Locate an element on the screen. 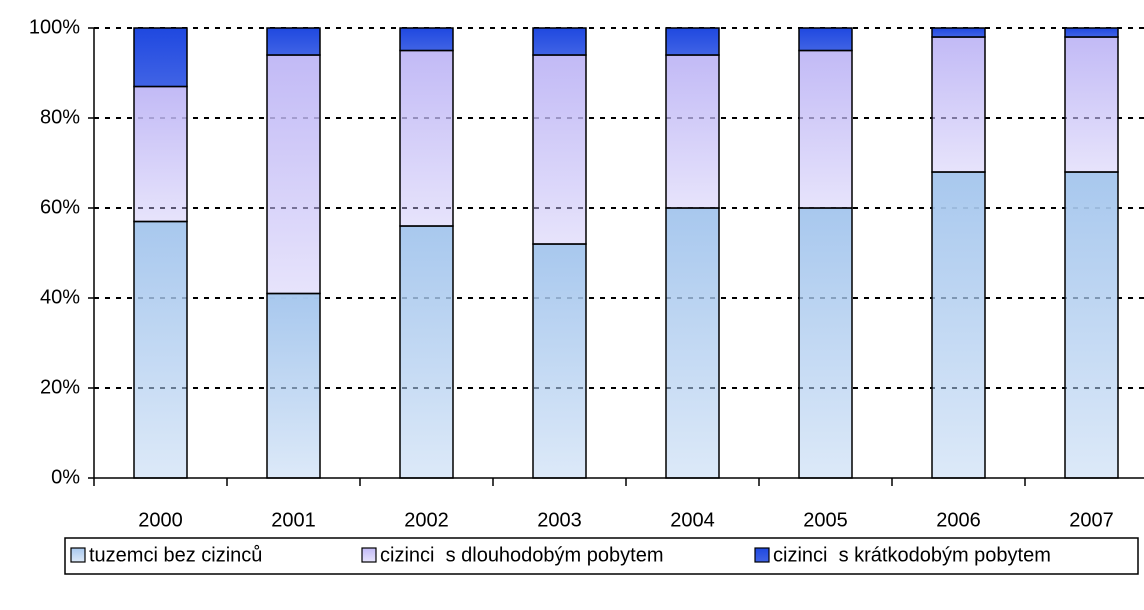 The width and height of the screenshot is (1144, 610). y-tick-label: 0% is located at coordinates (65, 477).